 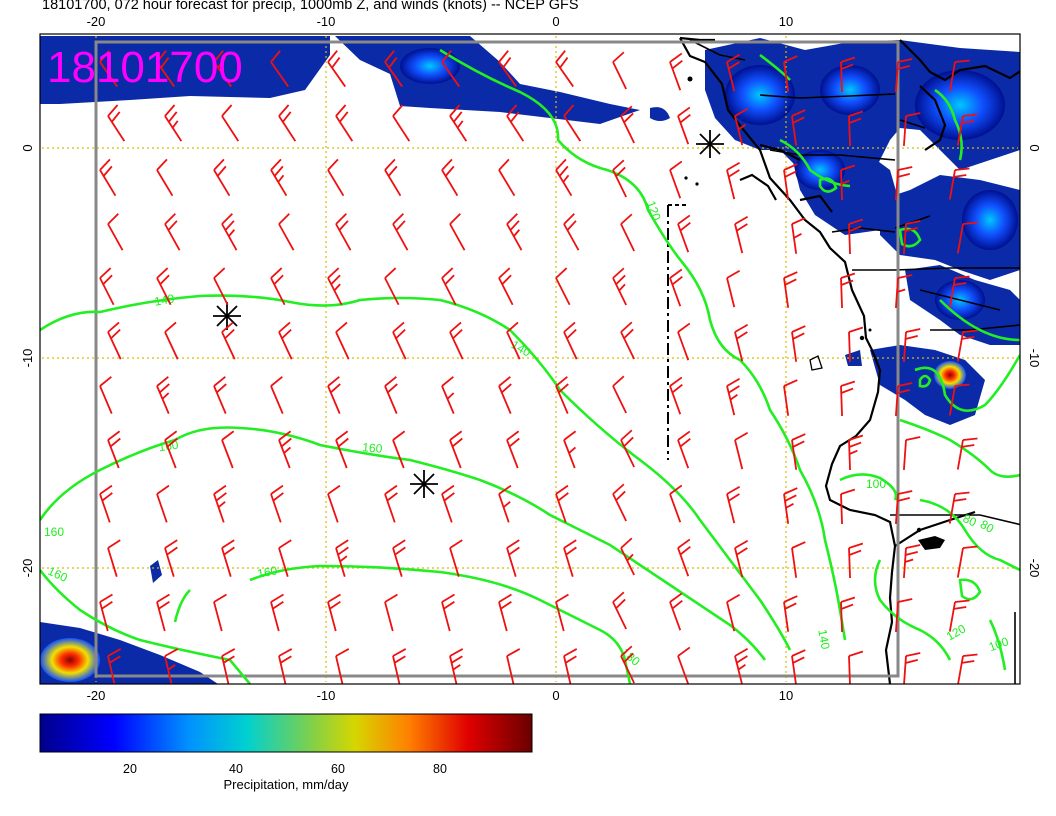 I want to click on x-tick-label-top: -10, so click(x=326, y=21).